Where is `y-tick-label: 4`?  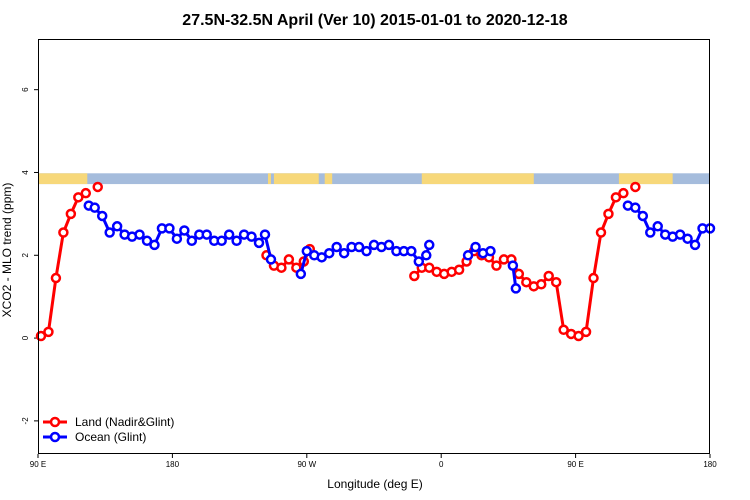
y-tick-label: 4 is located at coordinates (25, 172).